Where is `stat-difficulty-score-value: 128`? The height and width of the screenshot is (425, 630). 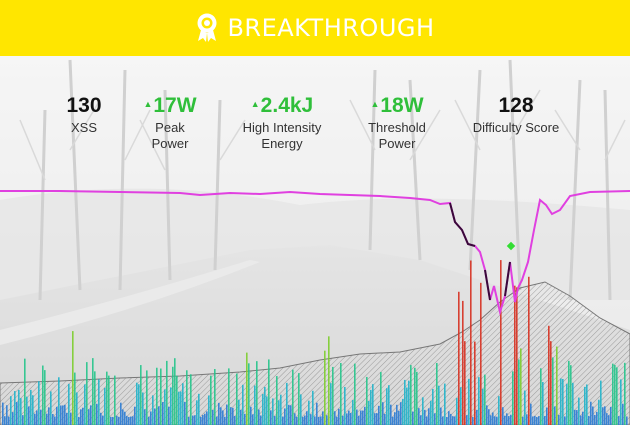
stat-difficulty-score-value: 128 is located at coordinates (516, 105).